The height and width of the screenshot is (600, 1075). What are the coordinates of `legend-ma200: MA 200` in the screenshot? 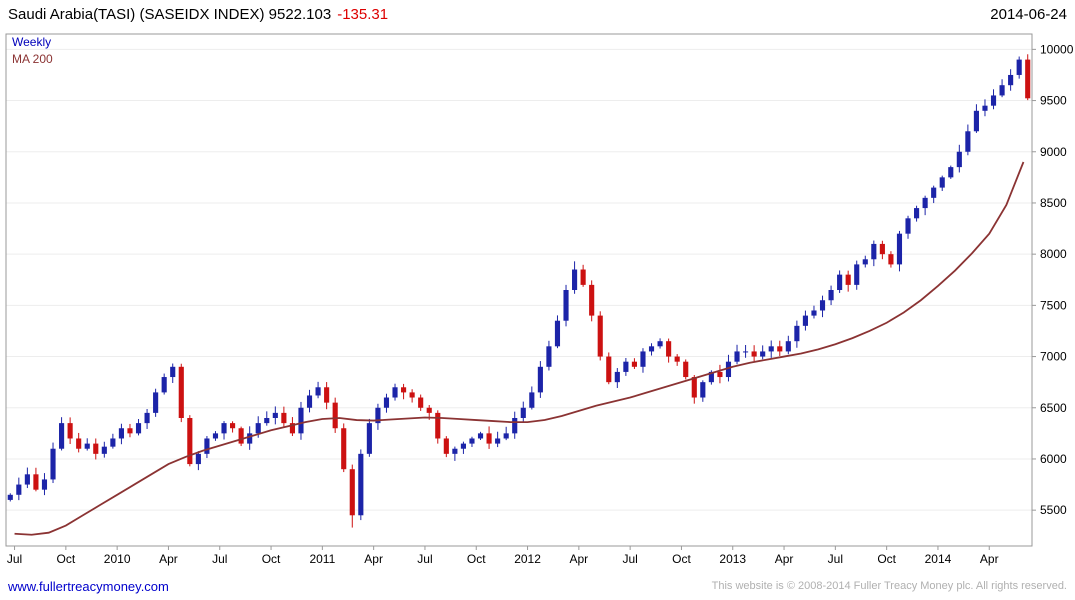 It's located at (32, 59).